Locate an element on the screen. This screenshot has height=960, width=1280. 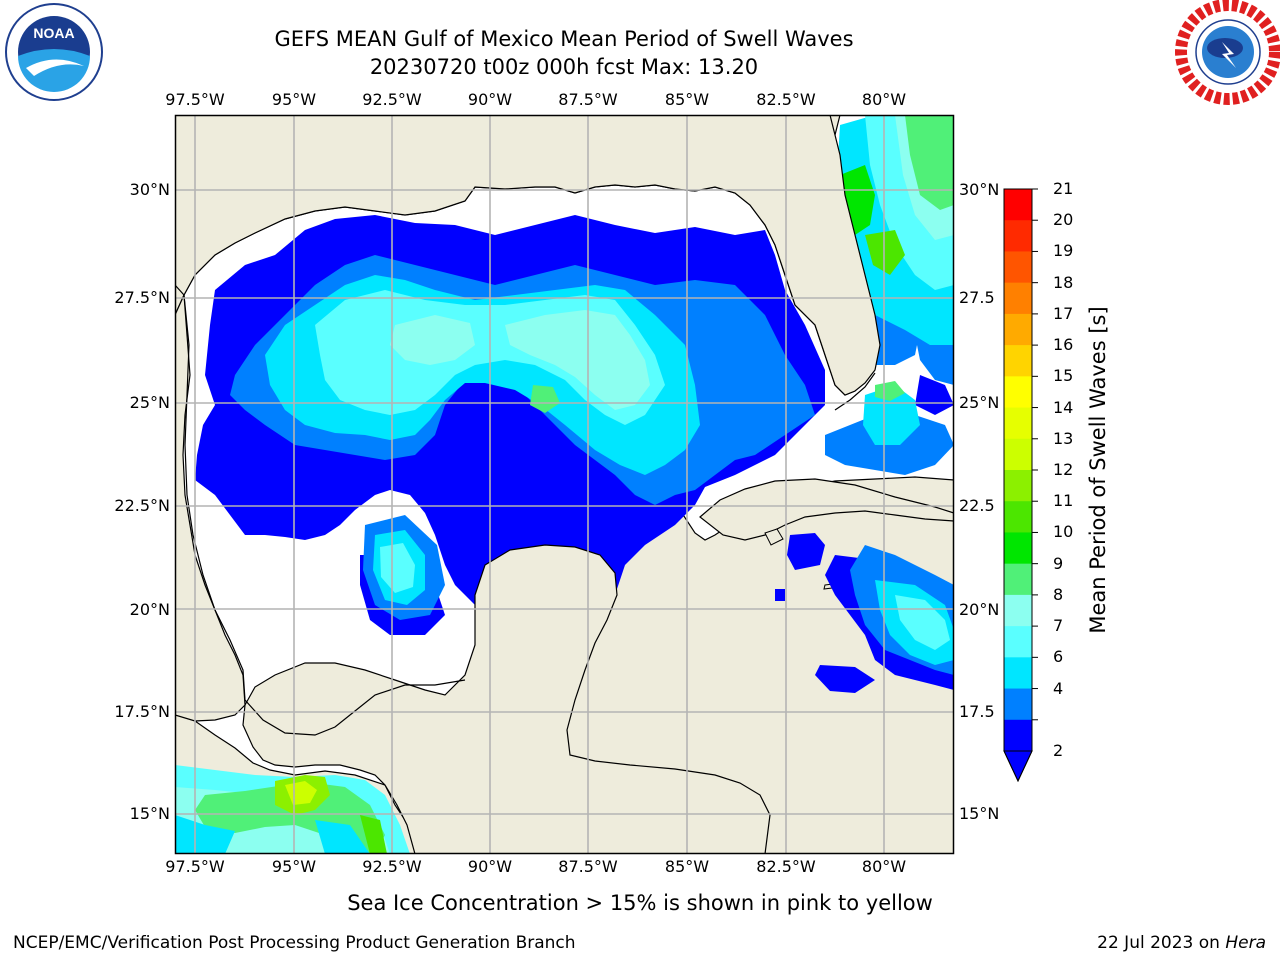
noaa-logo: NOAA is located at coordinates (54, 52).